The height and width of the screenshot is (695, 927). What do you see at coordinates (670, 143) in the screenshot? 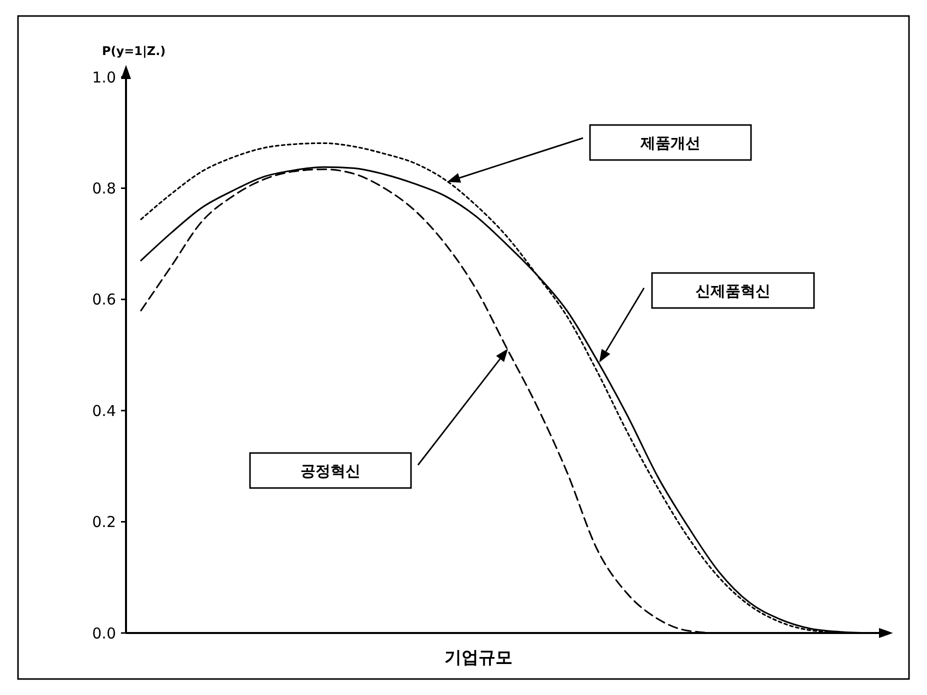
I see `text: 제품개선` at bounding box center [670, 143].